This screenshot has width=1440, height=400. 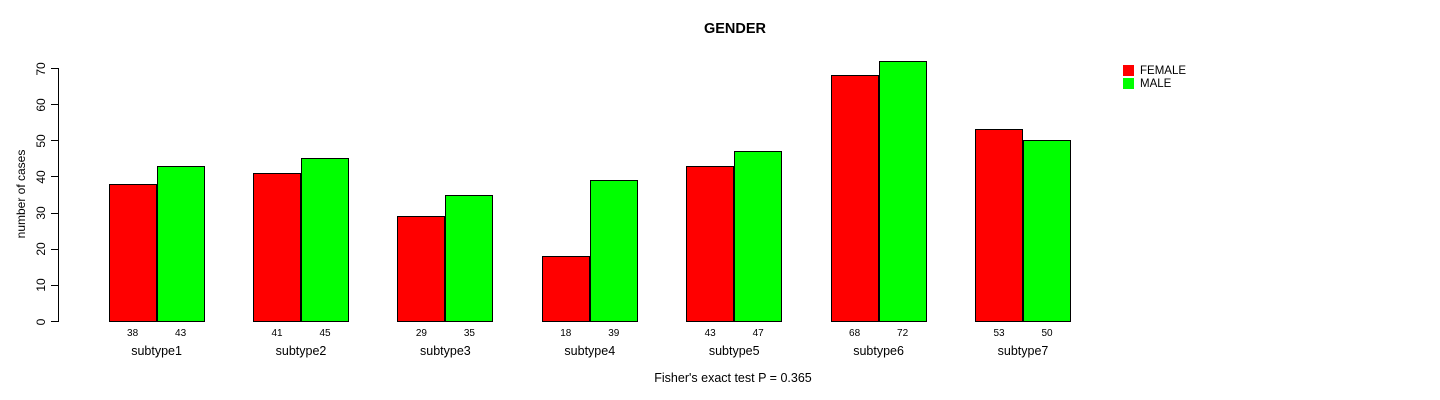 What do you see at coordinates (734, 351) in the screenshot?
I see `category-label-subtype5: subtype5` at bounding box center [734, 351].